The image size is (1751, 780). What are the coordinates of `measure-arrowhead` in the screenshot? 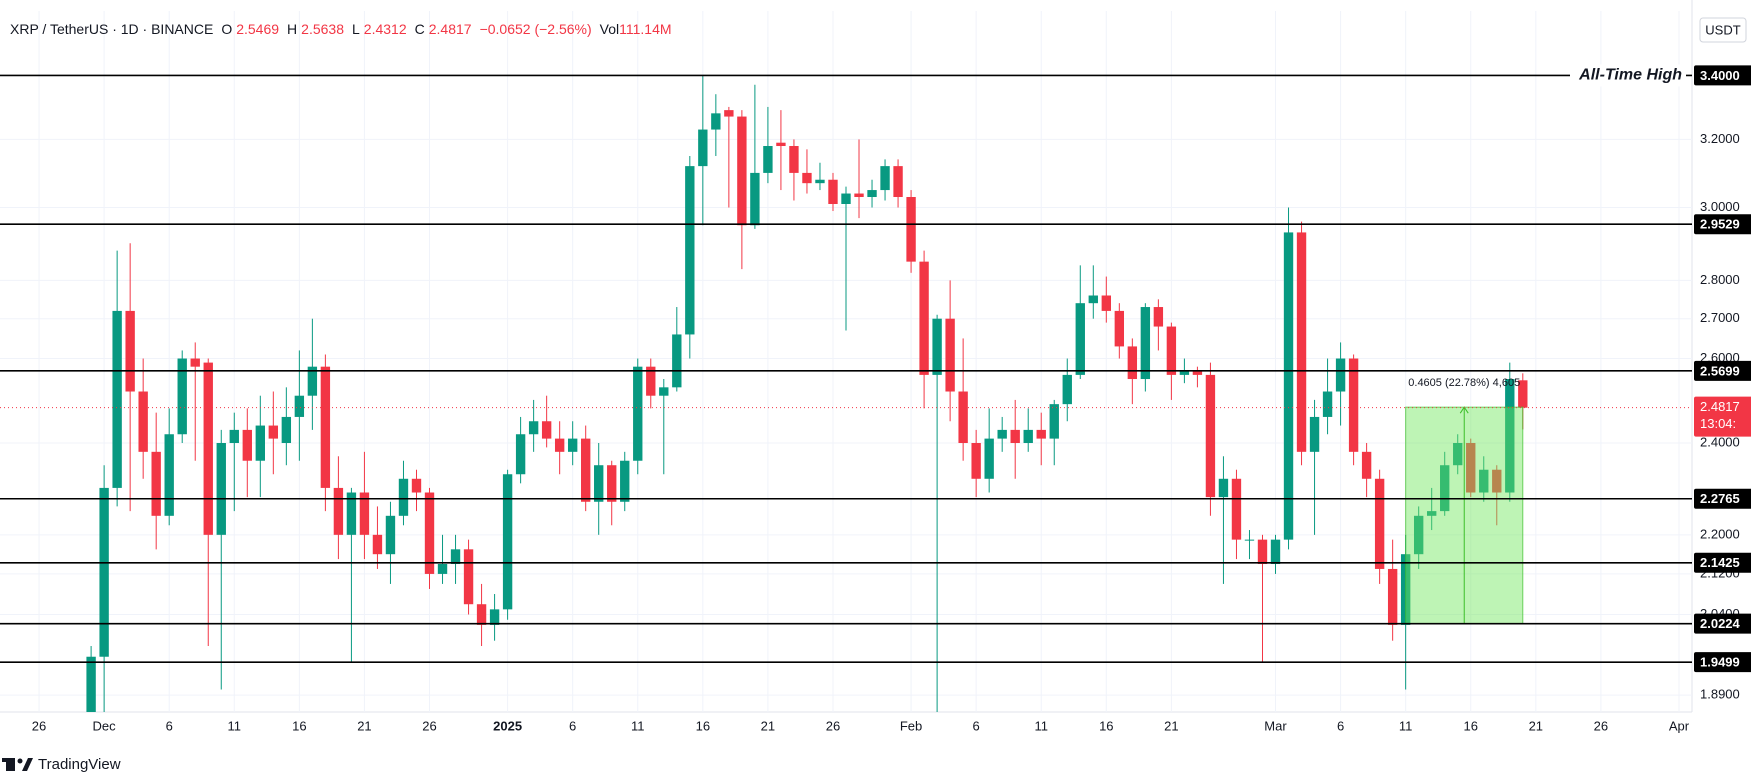 It's located at (1464, 410).